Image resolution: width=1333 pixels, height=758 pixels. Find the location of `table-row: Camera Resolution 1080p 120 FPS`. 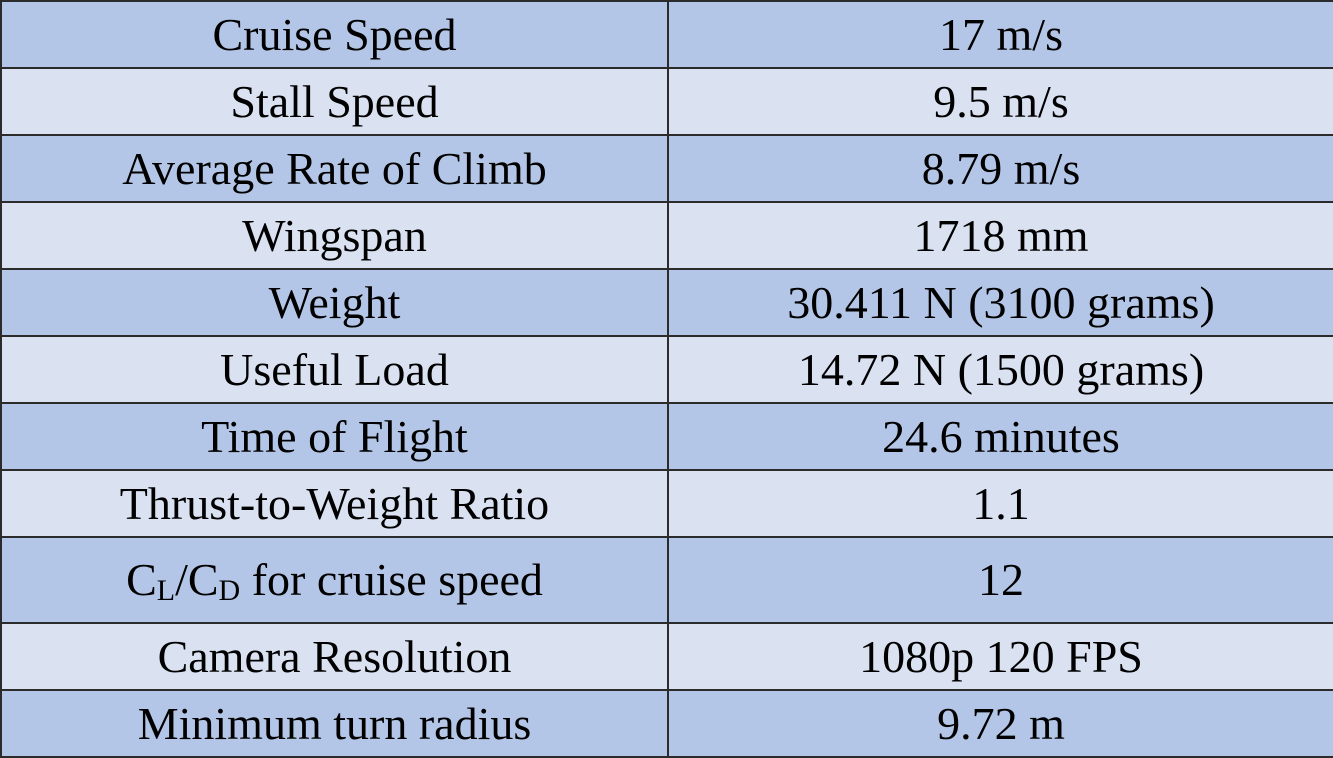

table-row: Camera Resolution 1080p 120 FPS is located at coordinates (666, 656).